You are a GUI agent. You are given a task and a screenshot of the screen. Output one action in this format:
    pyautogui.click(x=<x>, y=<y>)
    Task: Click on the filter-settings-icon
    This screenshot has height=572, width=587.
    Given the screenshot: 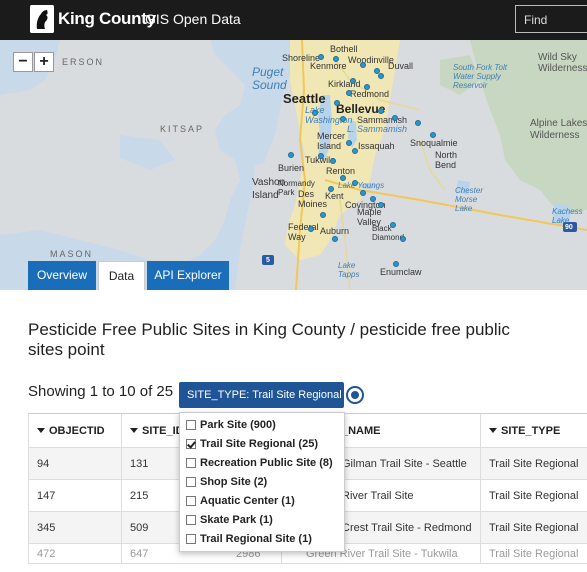 What is the action you would take?
    pyautogui.click(x=355, y=395)
    